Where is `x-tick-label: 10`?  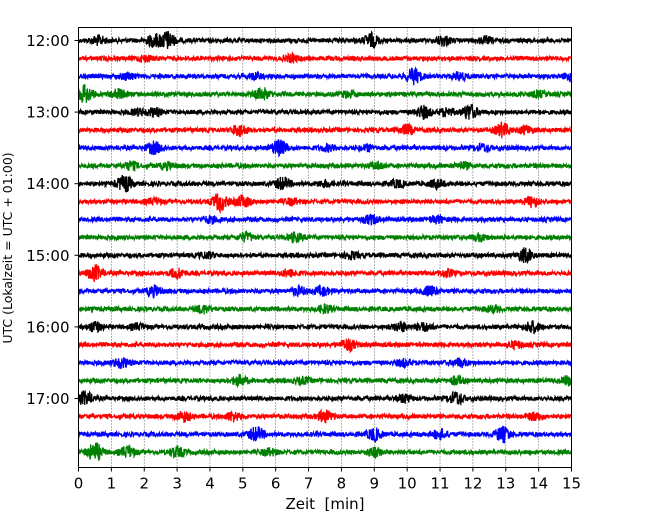
x-tick-label: 10 is located at coordinates (407, 484).